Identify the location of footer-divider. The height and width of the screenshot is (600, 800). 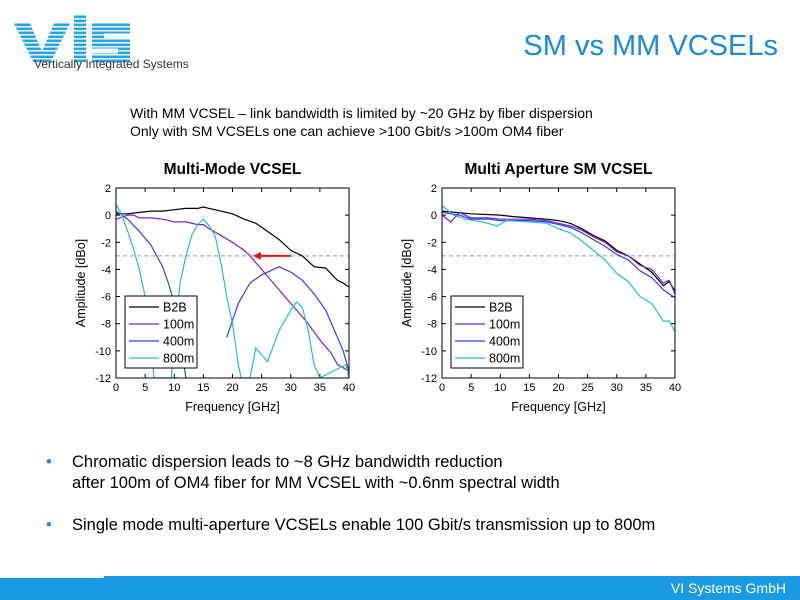
(52, 577).